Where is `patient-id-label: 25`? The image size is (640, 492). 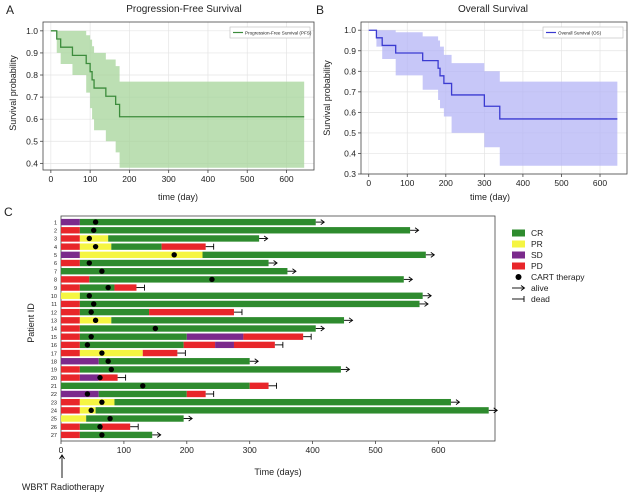 patient-id-label: 25 is located at coordinates (54, 420).